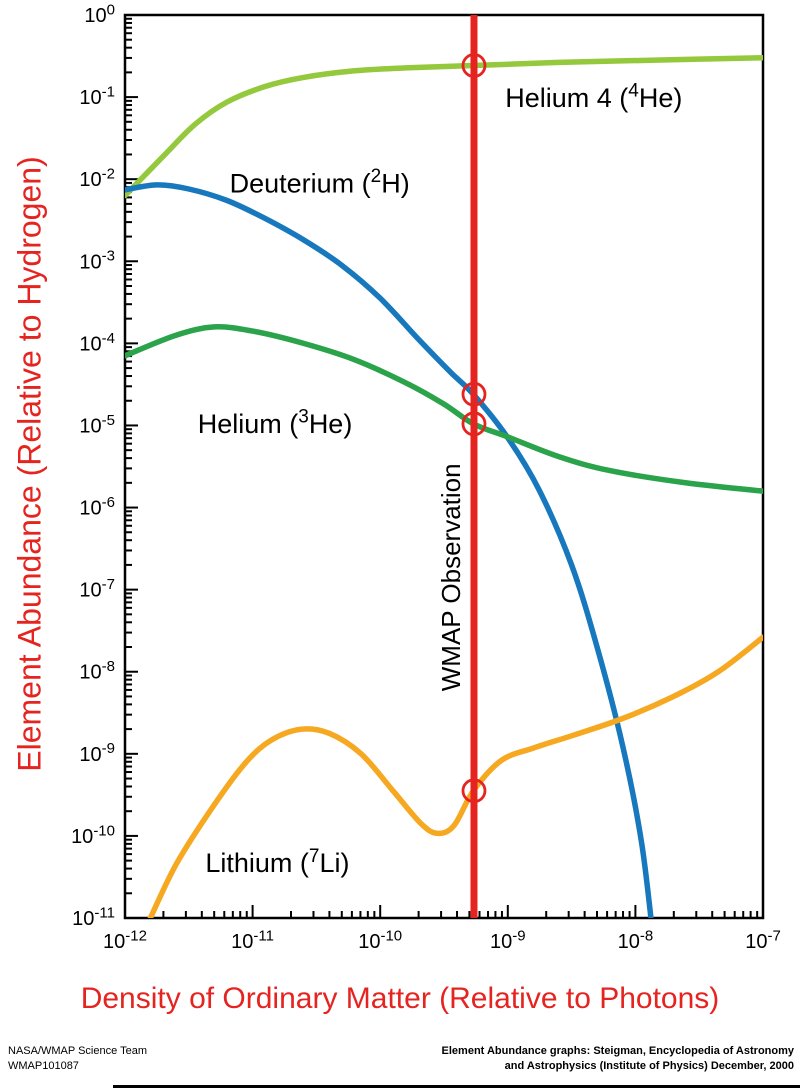 This screenshot has width=800, height=1091. Describe the element at coordinates (593, 97) in the screenshot. I see `curve-label-helium4: Helium 4 (4He)` at that location.